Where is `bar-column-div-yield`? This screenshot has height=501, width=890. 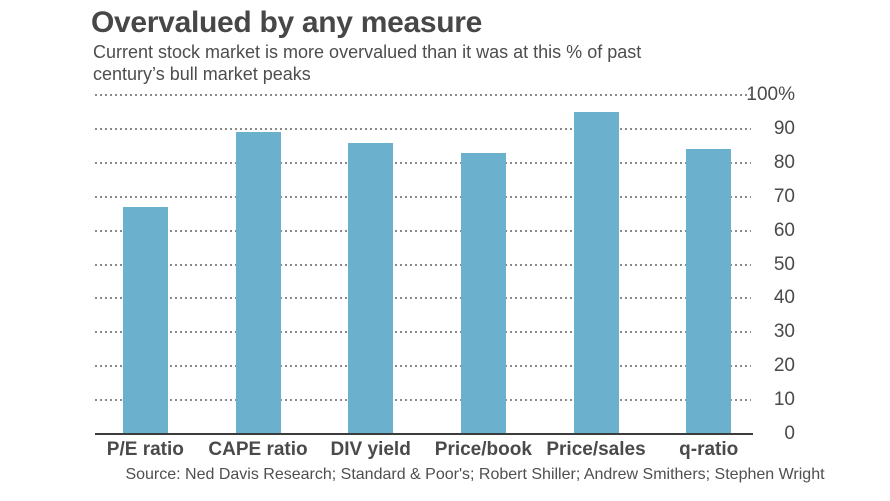
bar-column-div-yield is located at coordinates (370, 264).